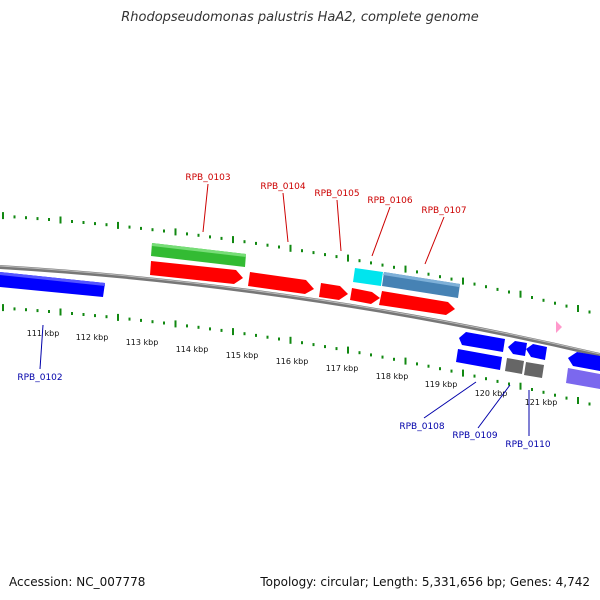 This screenshot has height=600, width=600. I want to click on cds-RPB_0108b, so click(479, 359).